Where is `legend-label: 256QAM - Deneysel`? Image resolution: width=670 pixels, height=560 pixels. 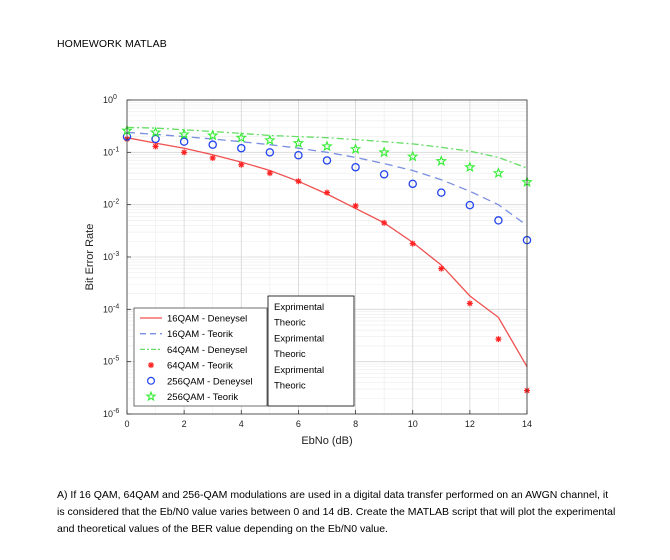
legend-label: 256QAM - Deneysel is located at coordinates (210, 381).